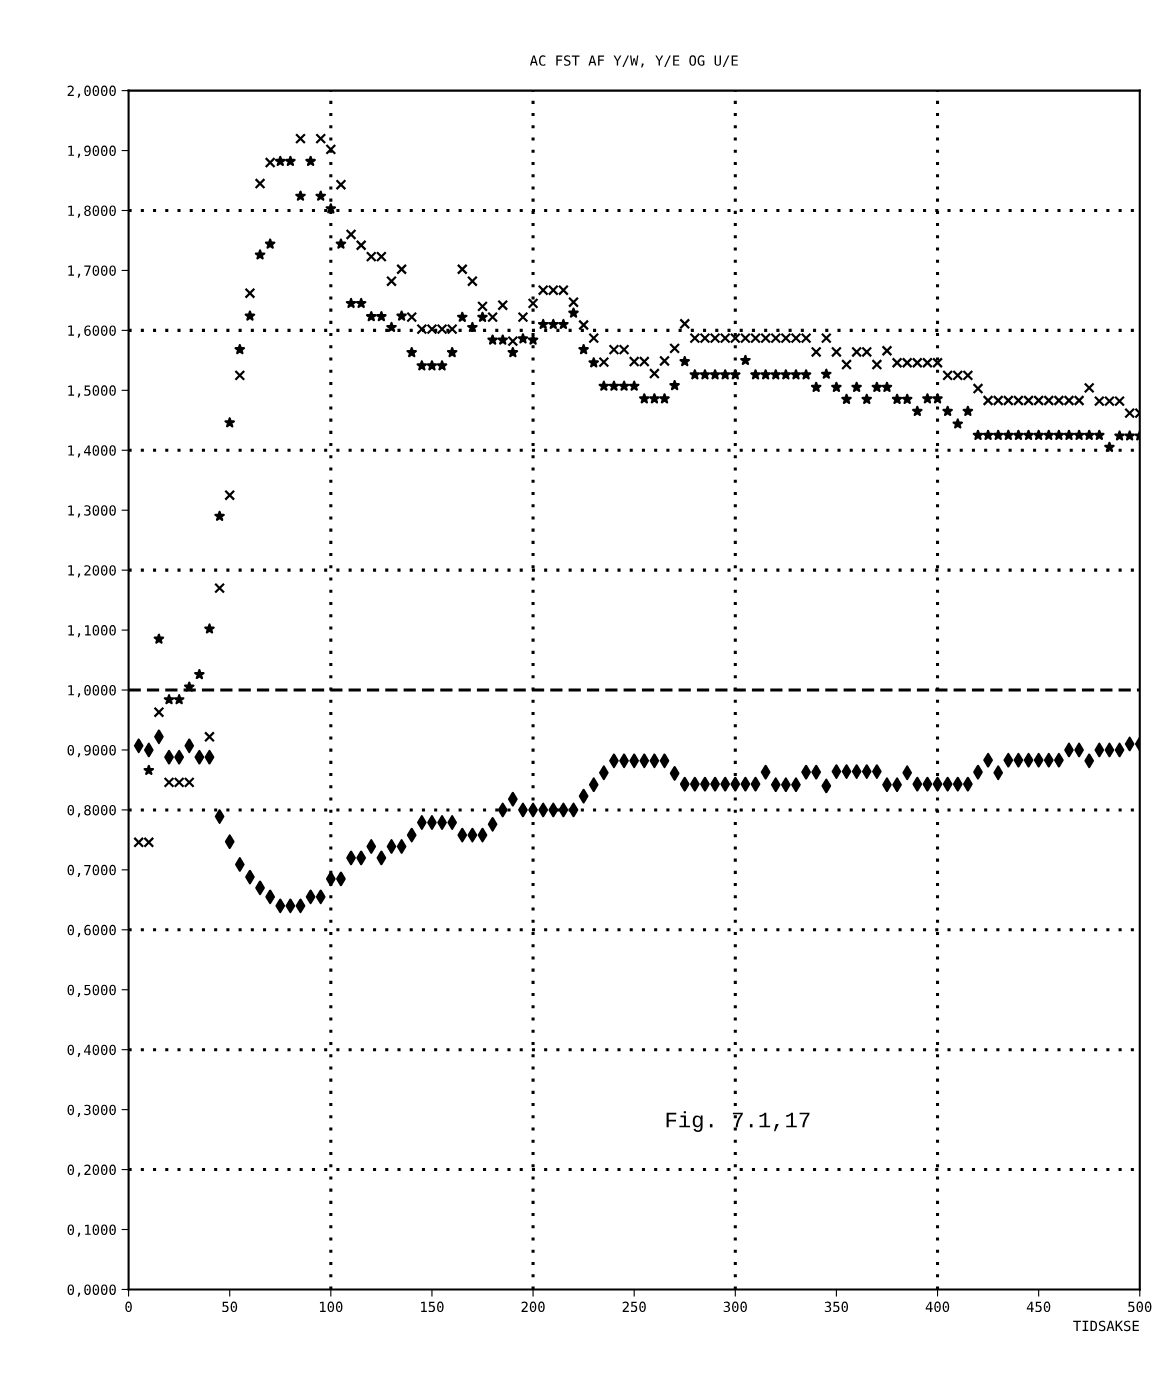 The height and width of the screenshot is (1394, 1169). Describe the element at coordinates (92, 151) in the screenshot. I see `y-tick-label: 1,9000` at that location.